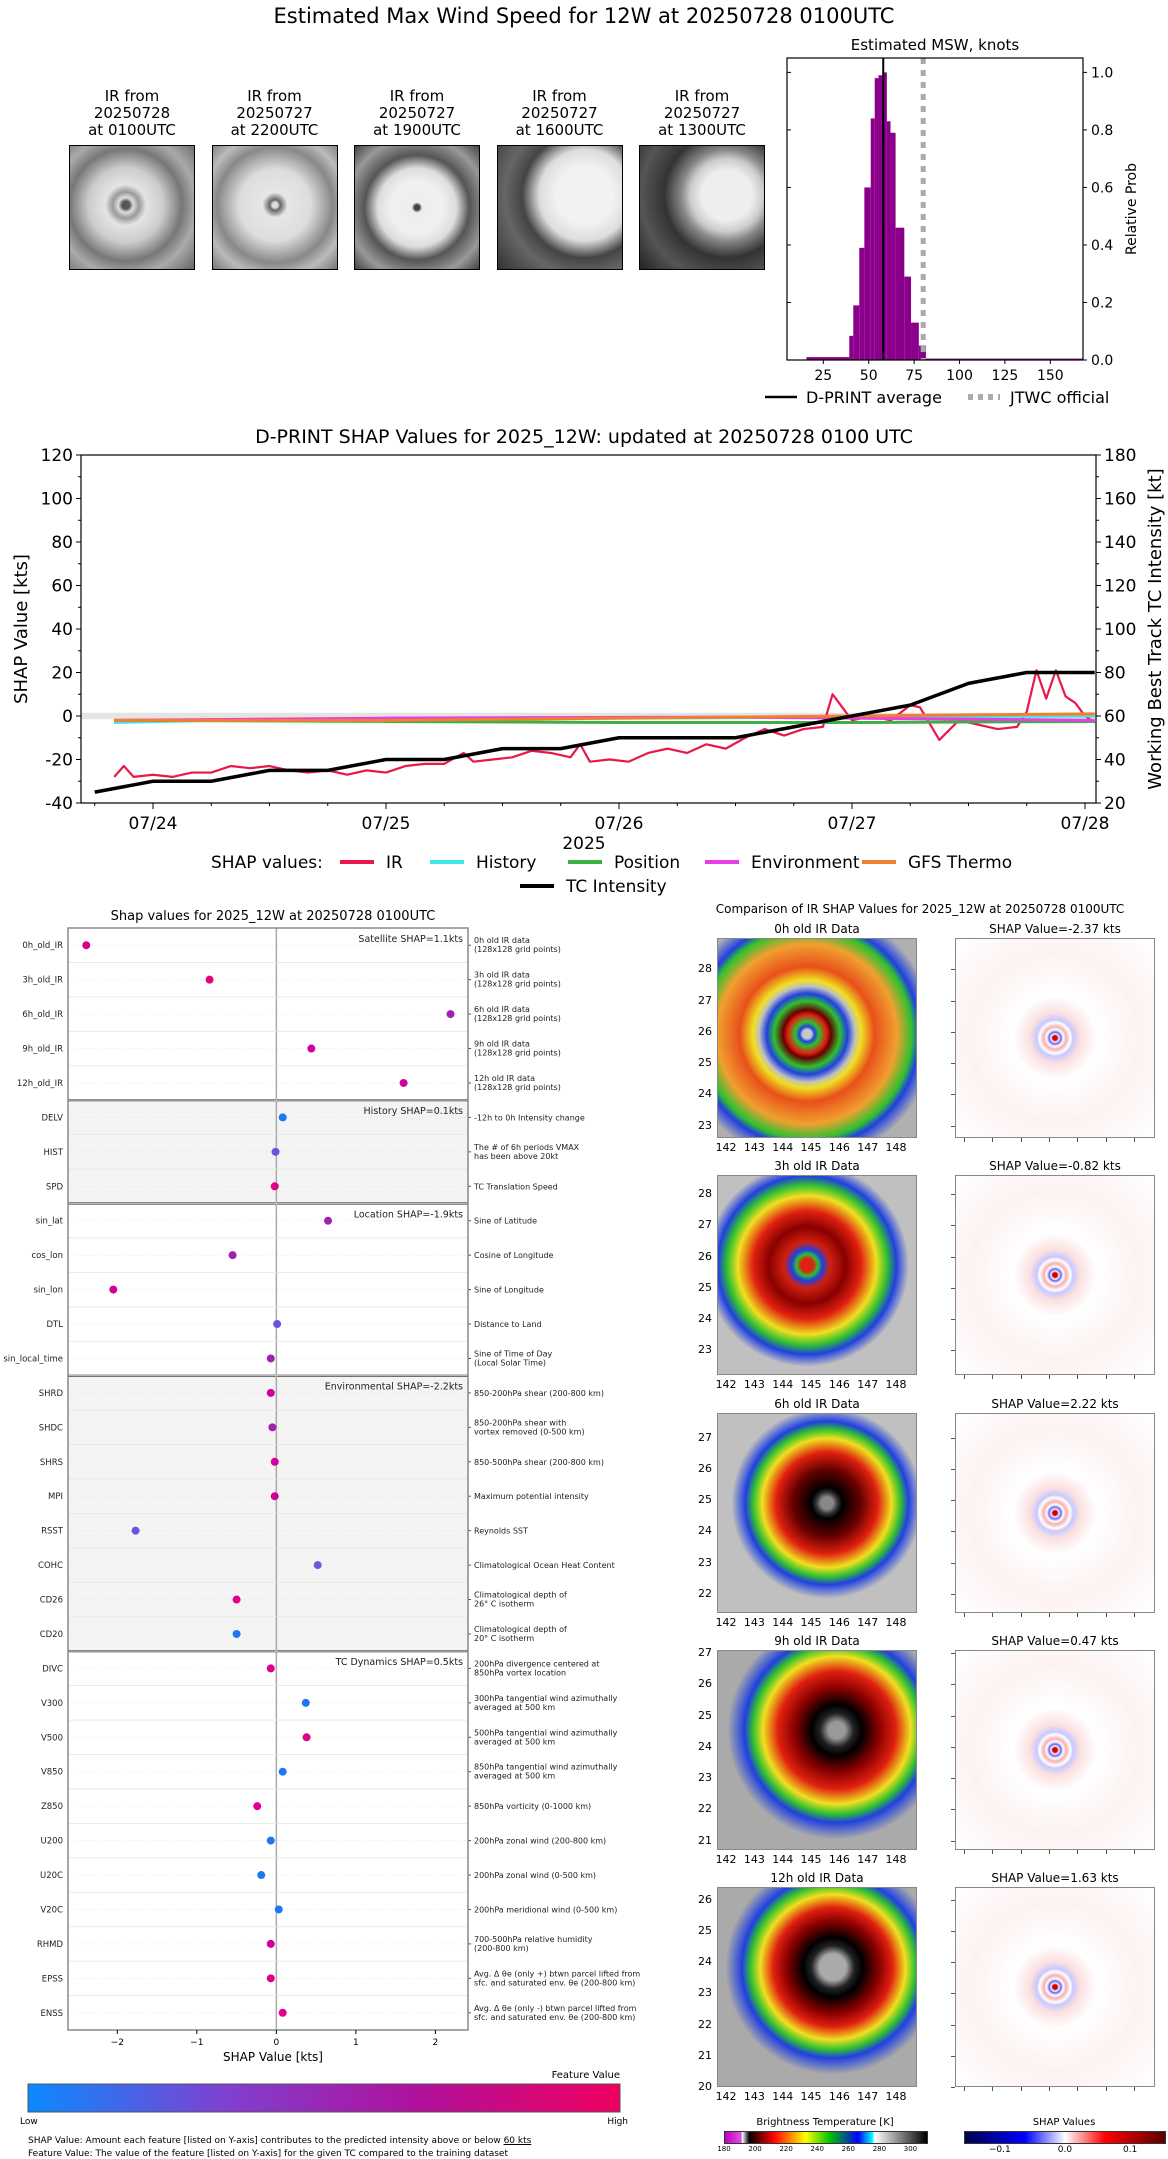 The width and height of the screenshot is (1168, 2159). I want to click on shap-colorbar-title: SHAP Values, so click(1064, 2122).